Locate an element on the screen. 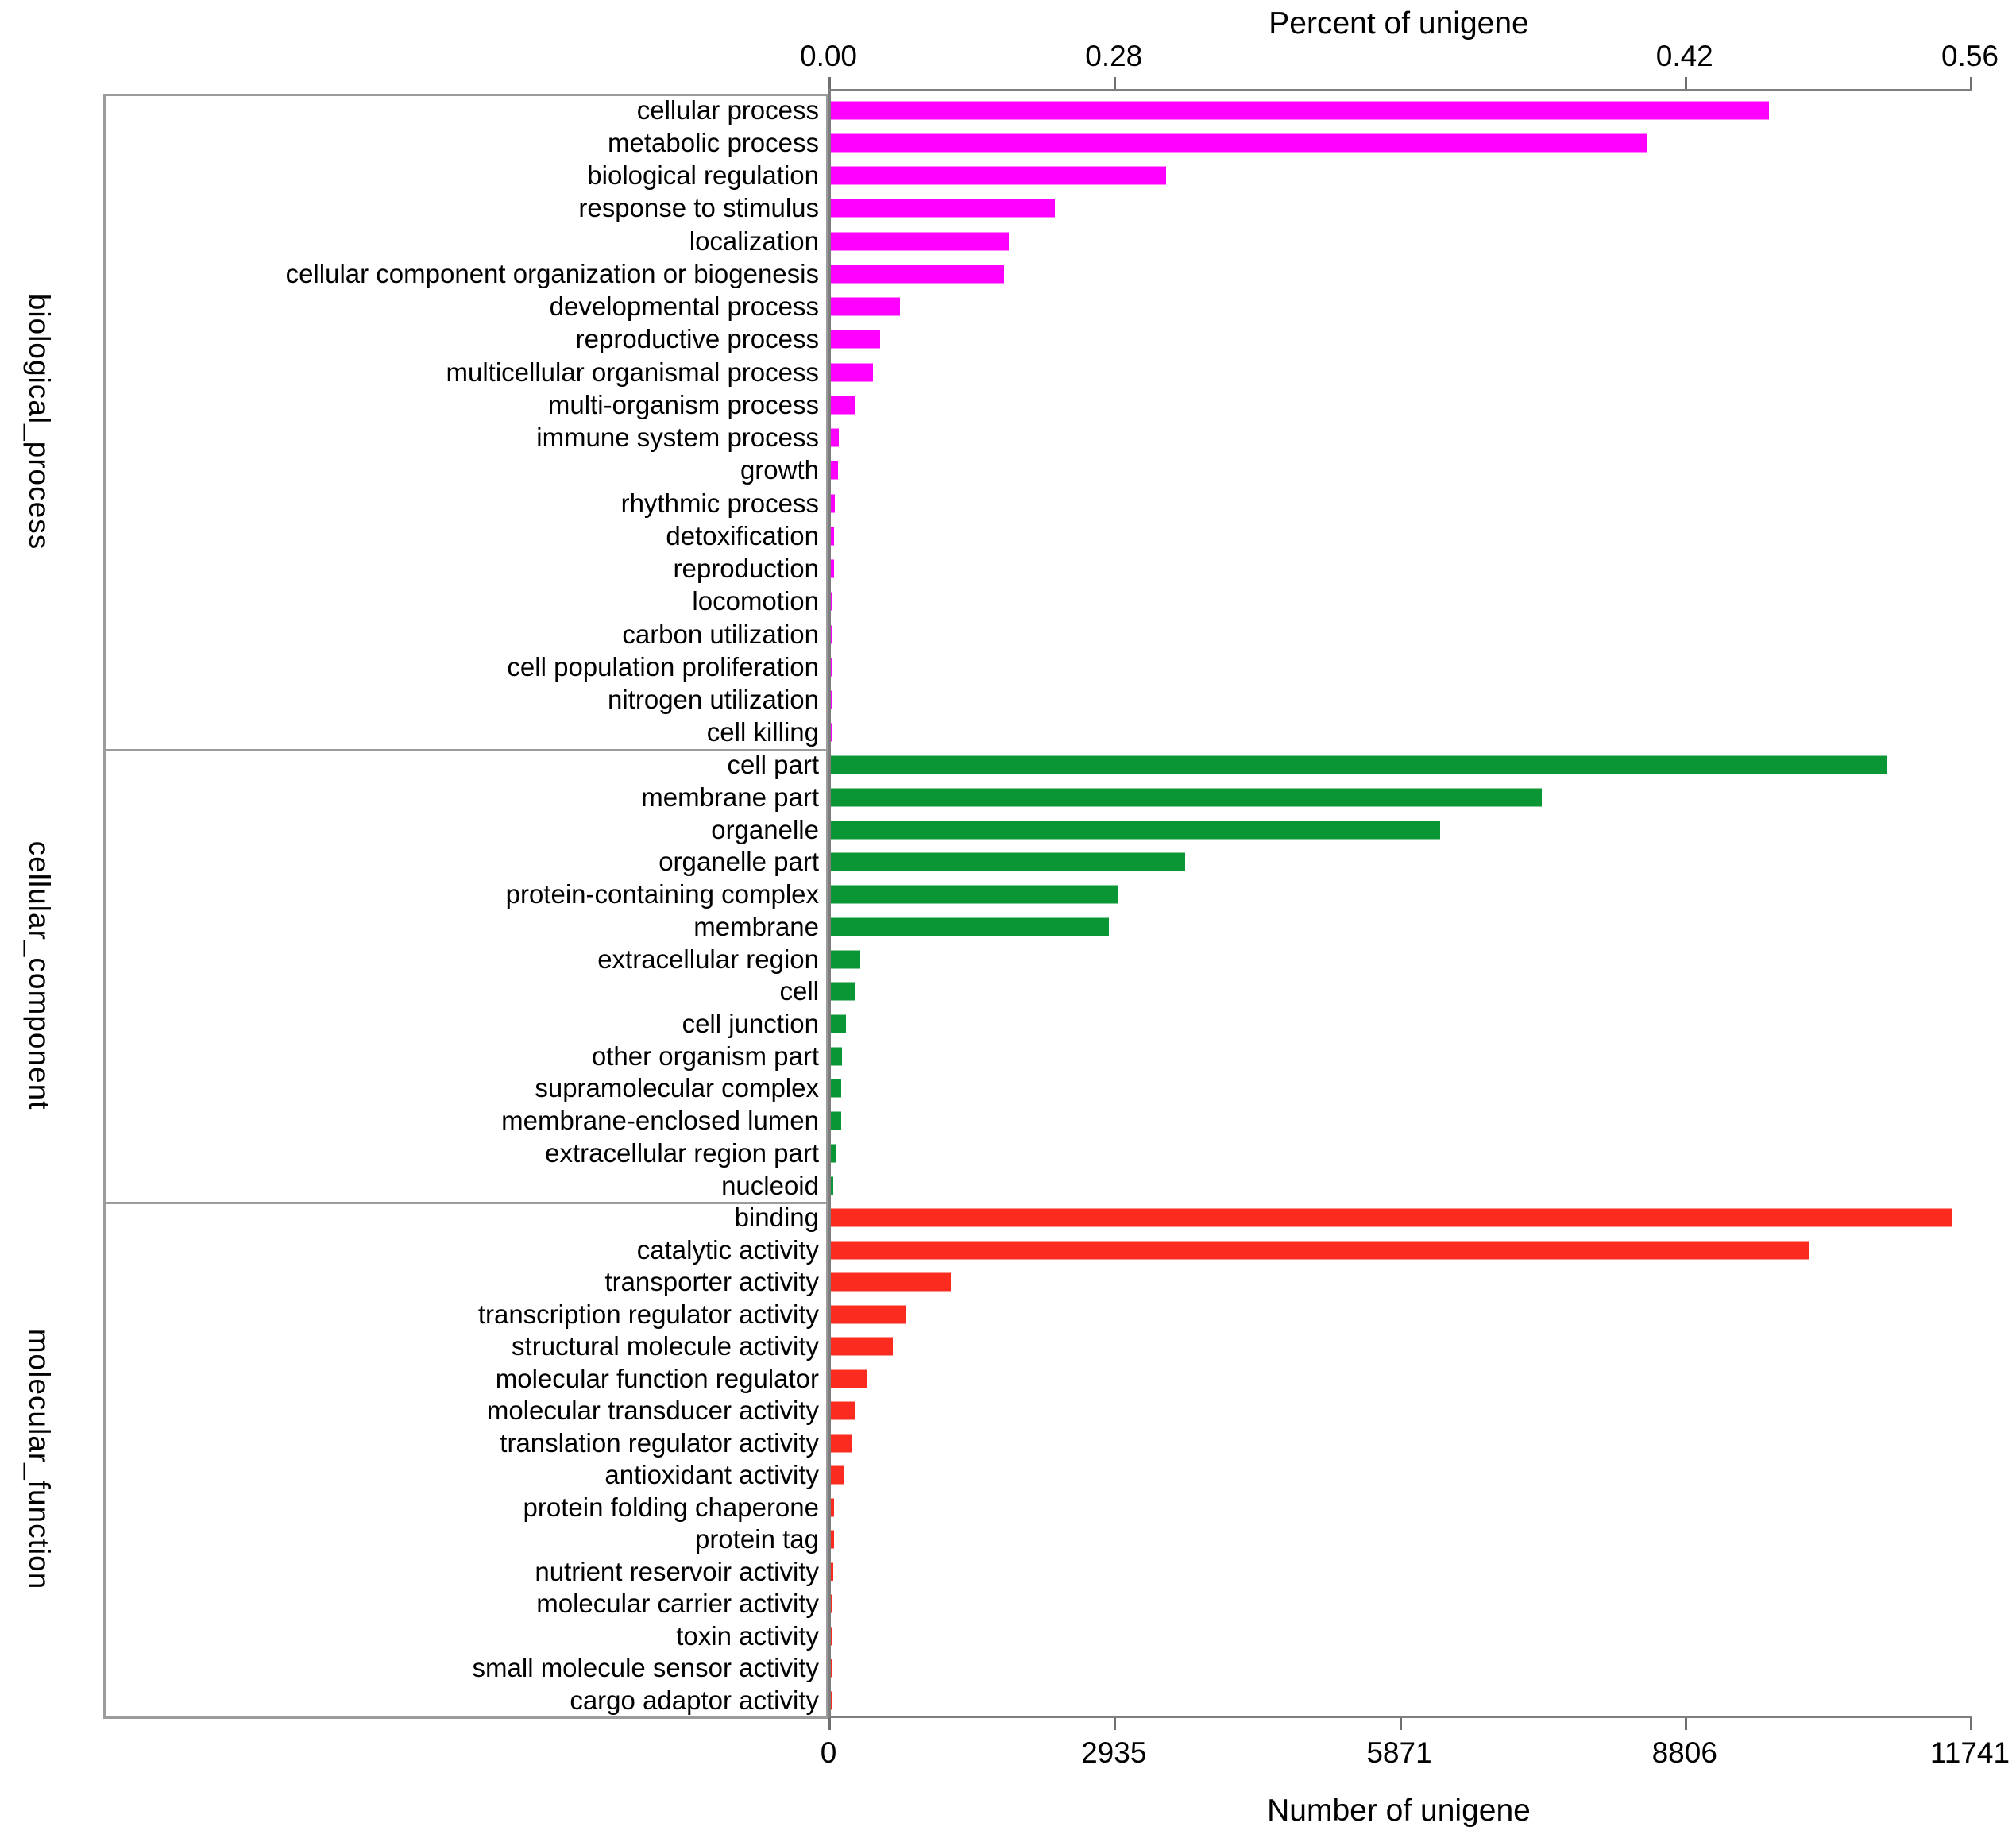 The height and width of the screenshot is (1842, 2016). bar-row: biological regulation is located at coordinates (1008, 176).